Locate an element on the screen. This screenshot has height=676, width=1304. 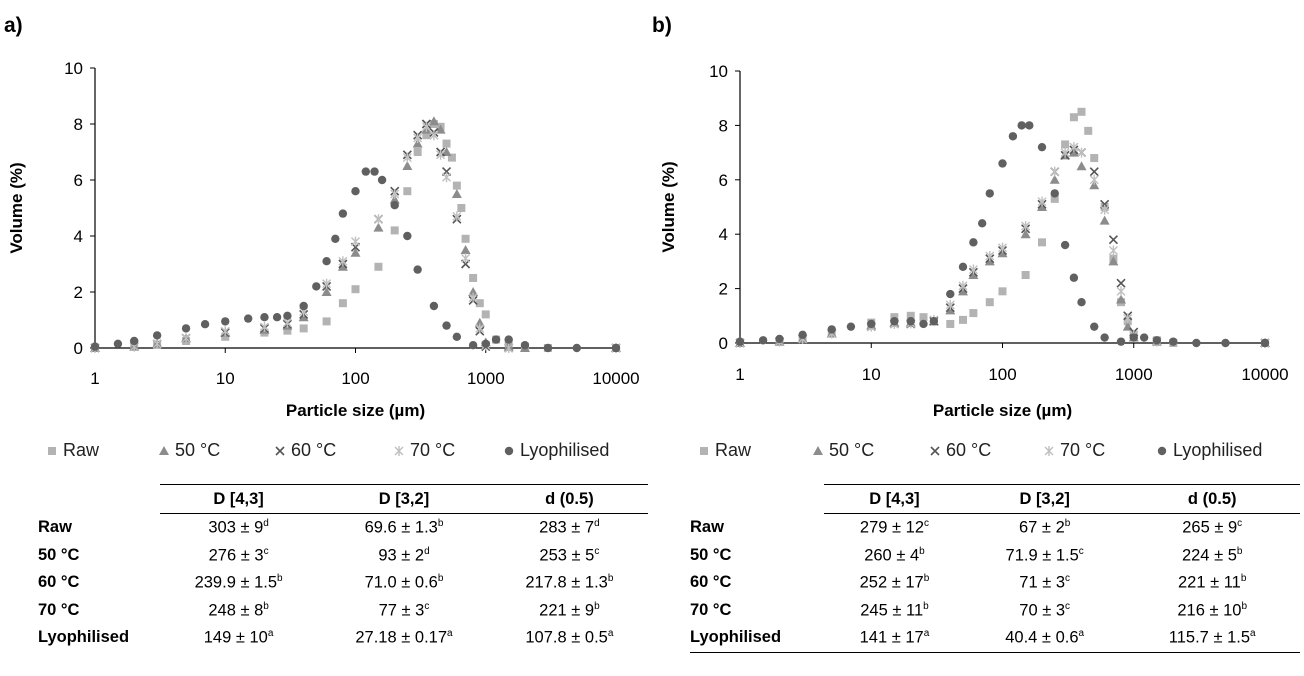
legend-label: Lyophilised is located at coordinates (1218, 450).